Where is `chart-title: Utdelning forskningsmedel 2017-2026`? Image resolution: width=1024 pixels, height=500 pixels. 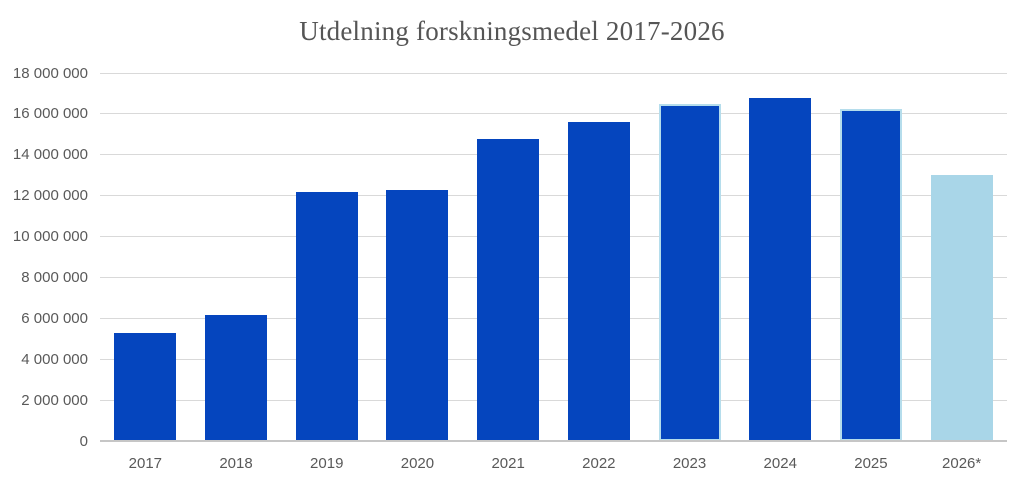 chart-title: Utdelning forskningsmedel 2017-2026 is located at coordinates (512, 31).